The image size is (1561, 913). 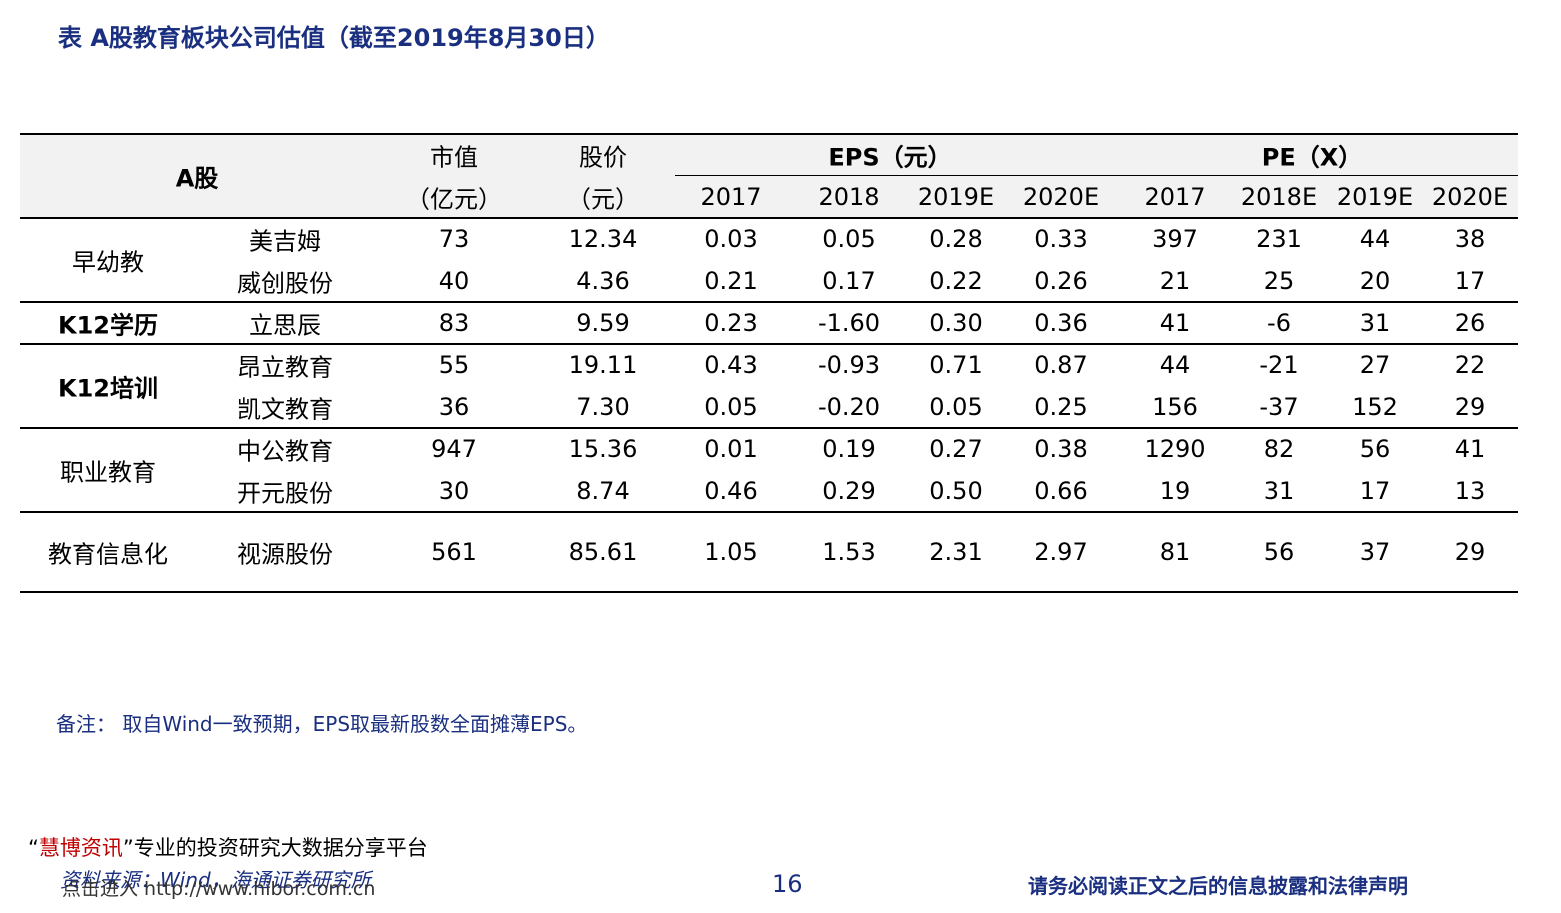 What do you see at coordinates (285, 367) in the screenshot?
I see `company: 昂立教育` at bounding box center [285, 367].